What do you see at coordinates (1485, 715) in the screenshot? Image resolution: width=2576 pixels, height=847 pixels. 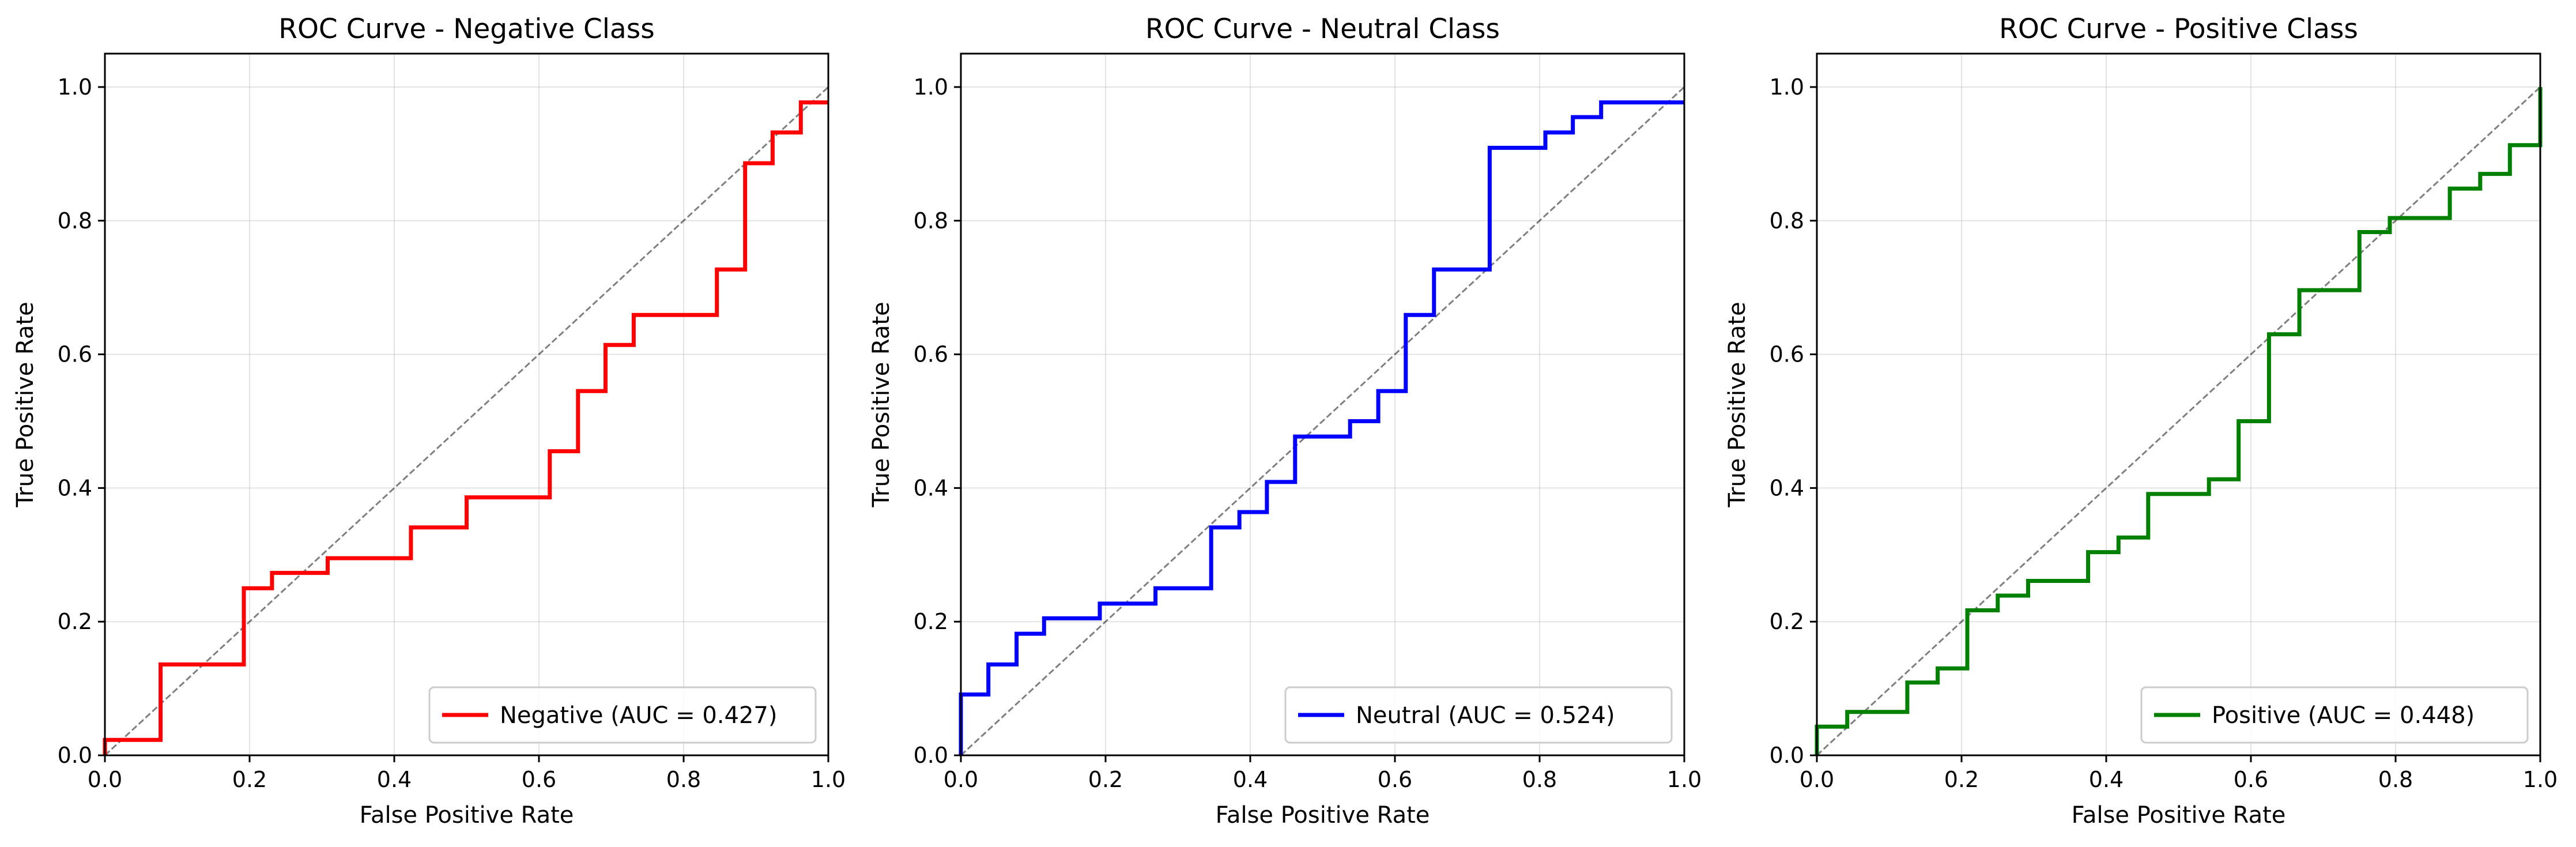 I see `legend-label-neutral: Neutral (AUC = 0.524)` at bounding box center [1485, 715].